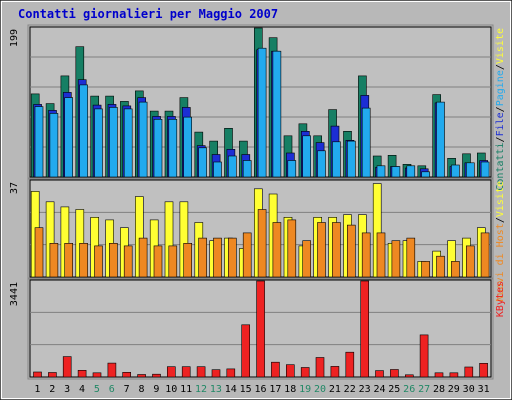  What do you see at coordinates (82, 389) in the screenshot?
I see `x-tick-label: 4` at bounding box center [82, 389].